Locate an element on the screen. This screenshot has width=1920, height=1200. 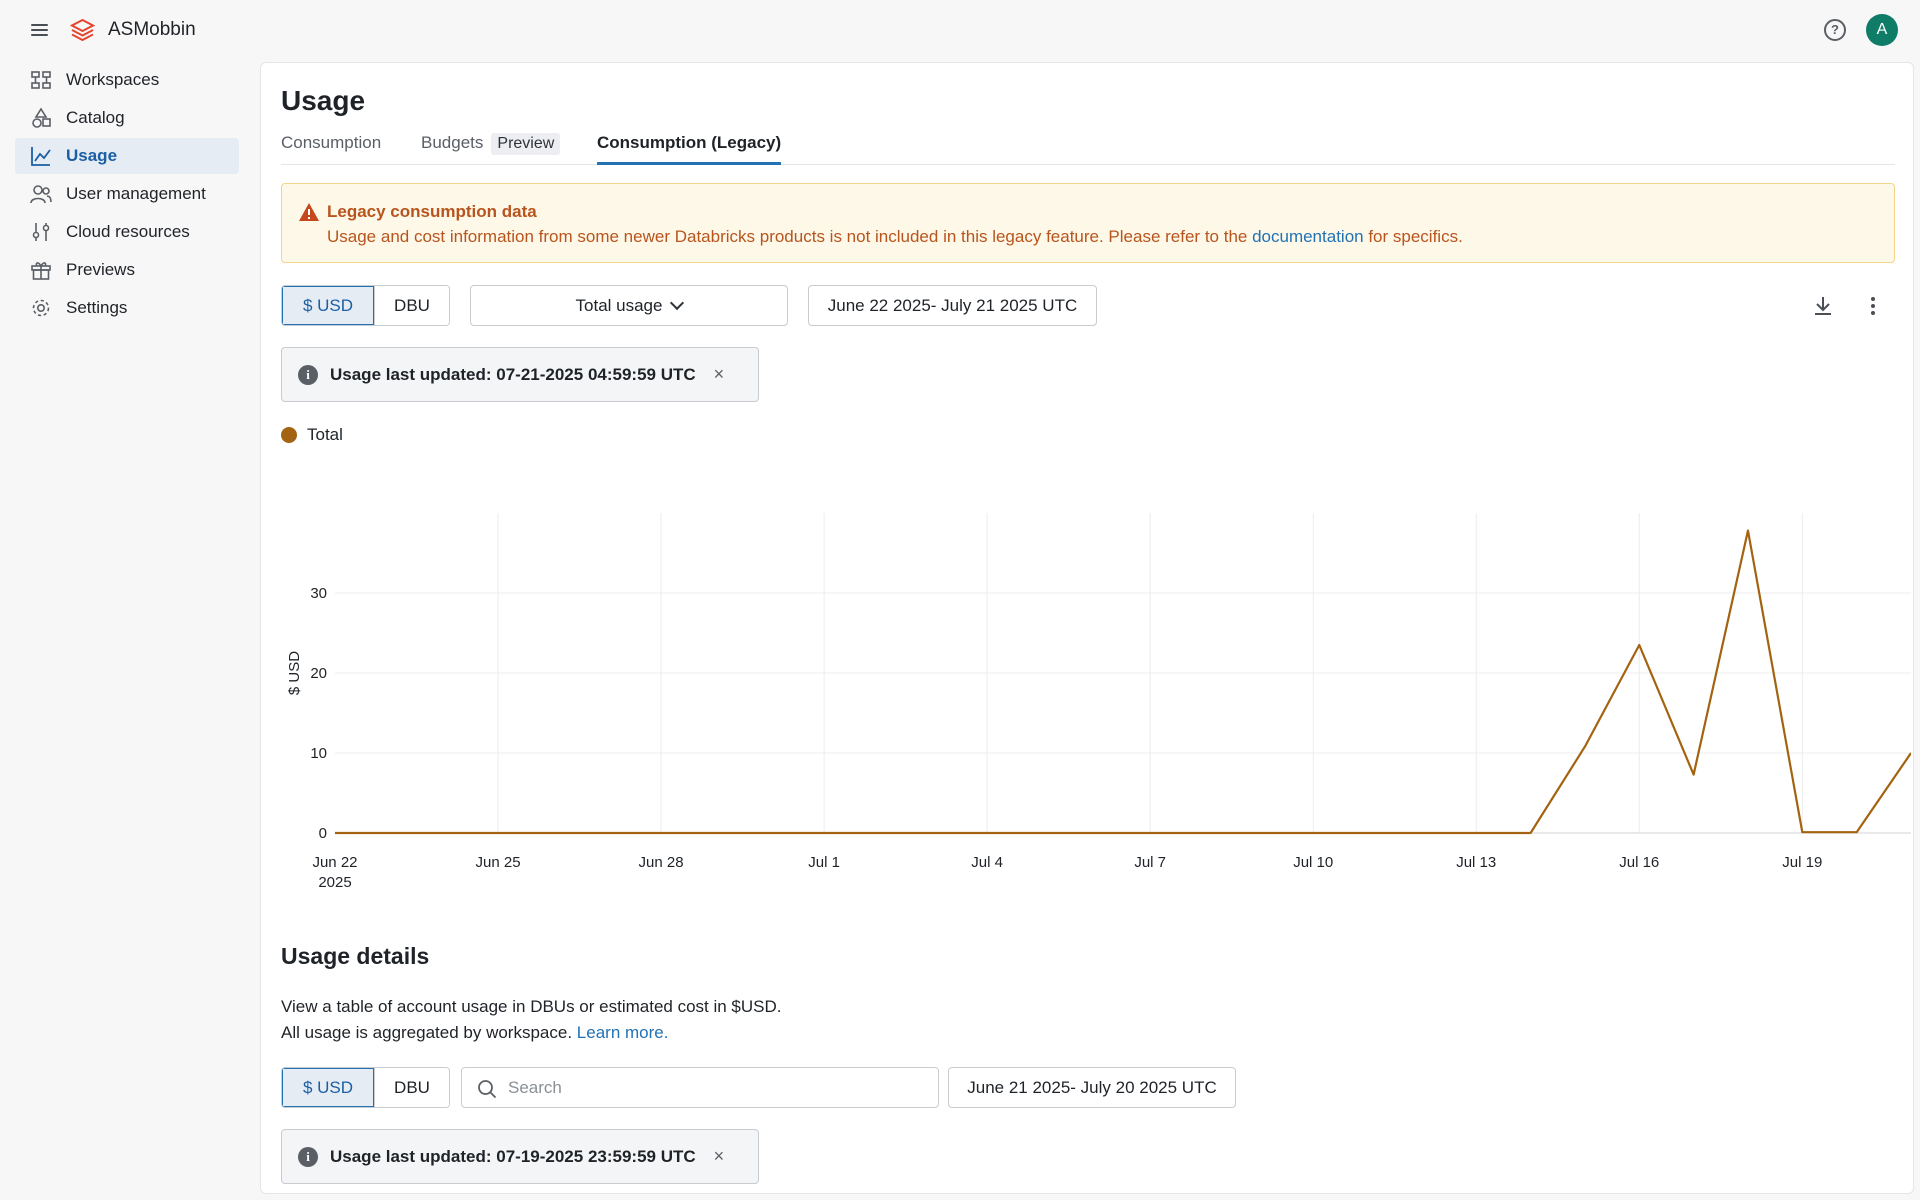
tab-label: Budgets is located at coordinates (452, 142).